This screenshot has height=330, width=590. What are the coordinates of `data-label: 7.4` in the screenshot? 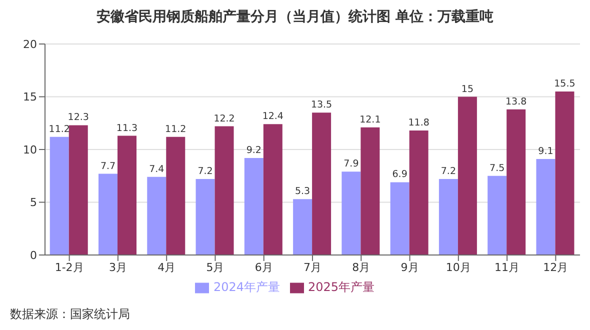 It's located at (156, 169).